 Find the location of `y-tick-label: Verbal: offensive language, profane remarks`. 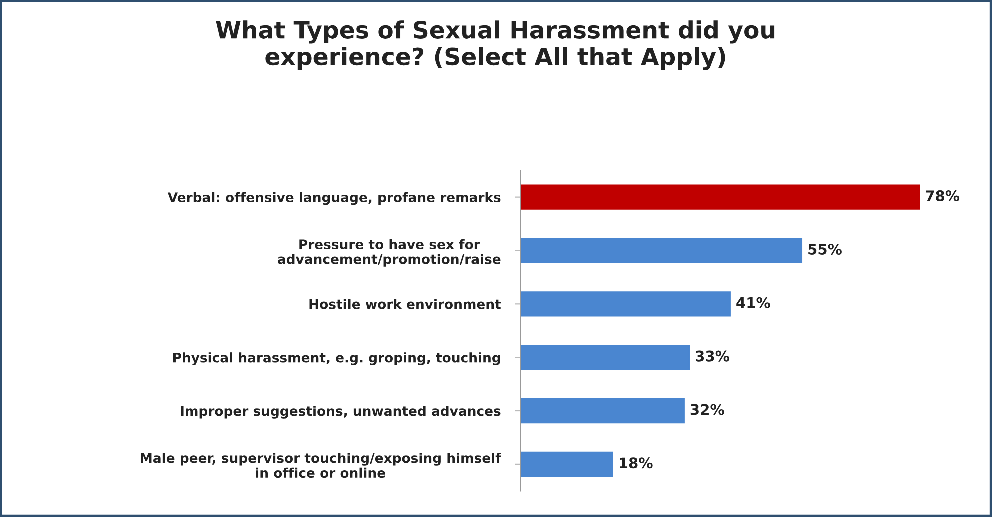

y-tick-label: Verbal: offensive language, profane remarks is located at coordinates (334, 199).